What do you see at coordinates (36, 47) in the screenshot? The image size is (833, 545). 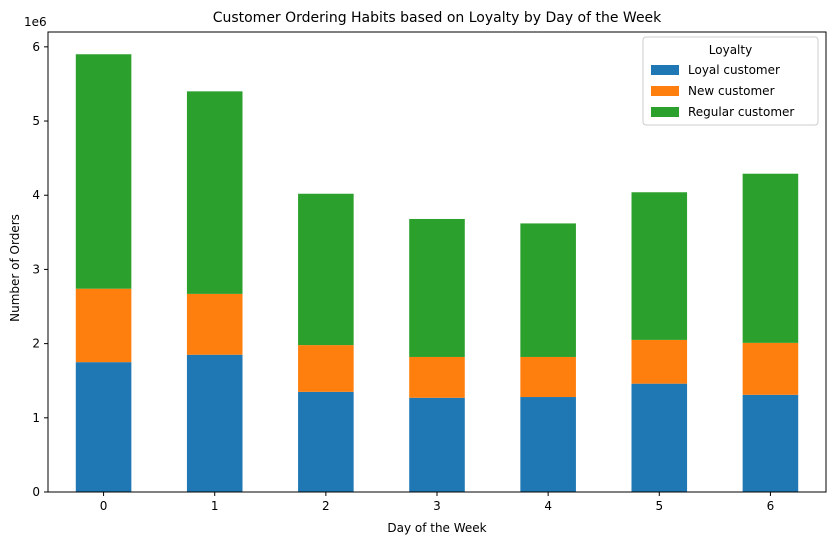 I see `y-tick-label: 6` at bounding box center [36, 47].